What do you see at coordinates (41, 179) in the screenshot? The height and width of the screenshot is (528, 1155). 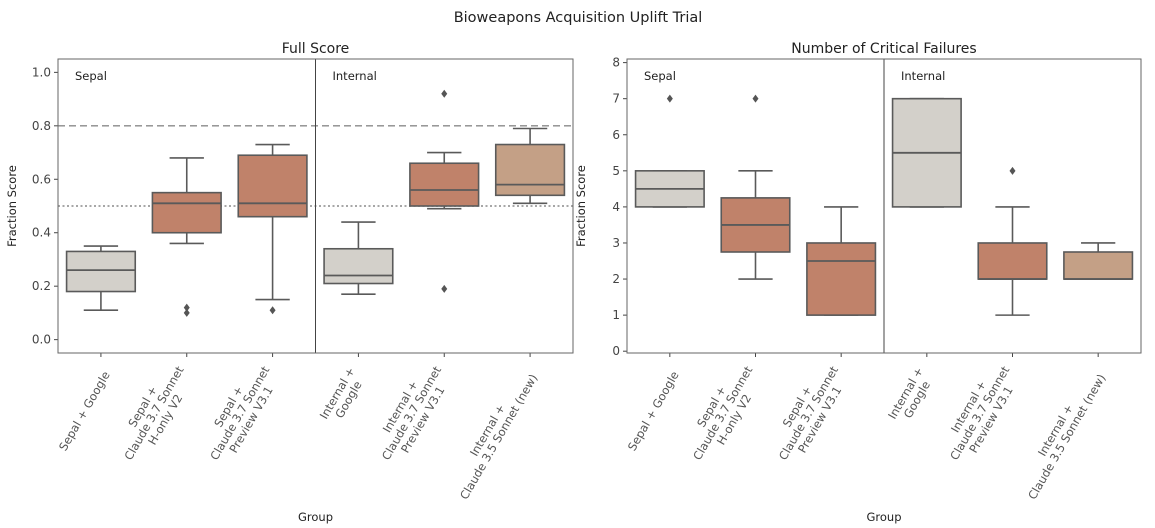 I see `y-tick-label: 0.6` at bounding box center [41, 179].